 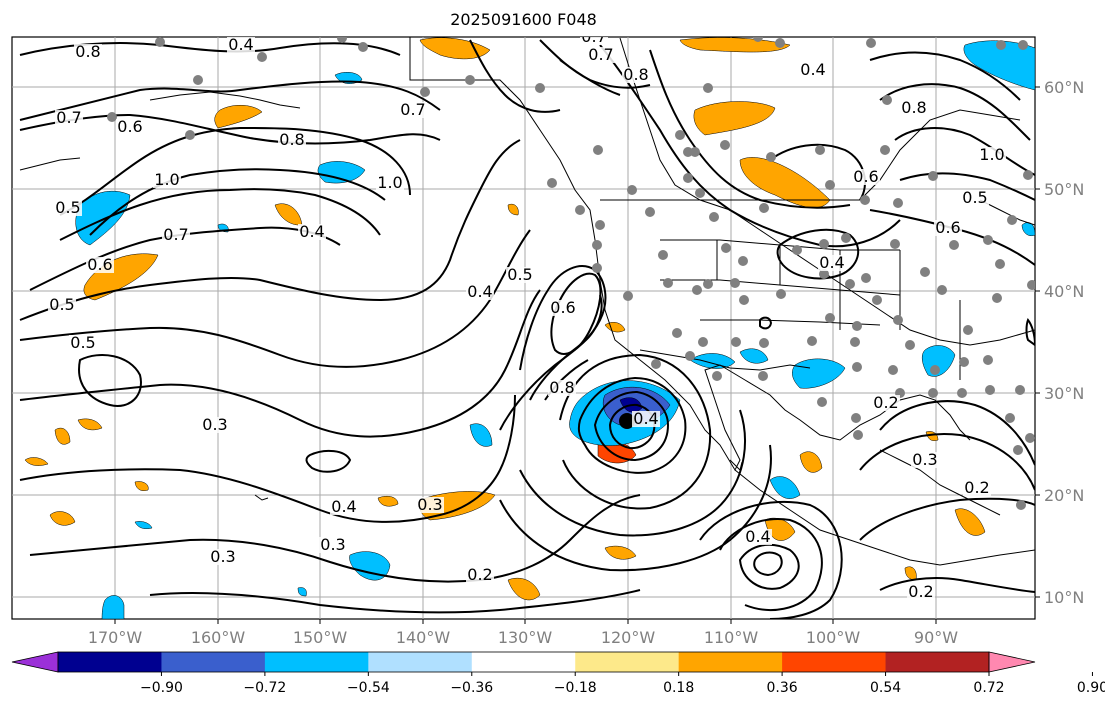 I want to click on colorbar-tick-label: −0.54, so click(x=368, y=688).